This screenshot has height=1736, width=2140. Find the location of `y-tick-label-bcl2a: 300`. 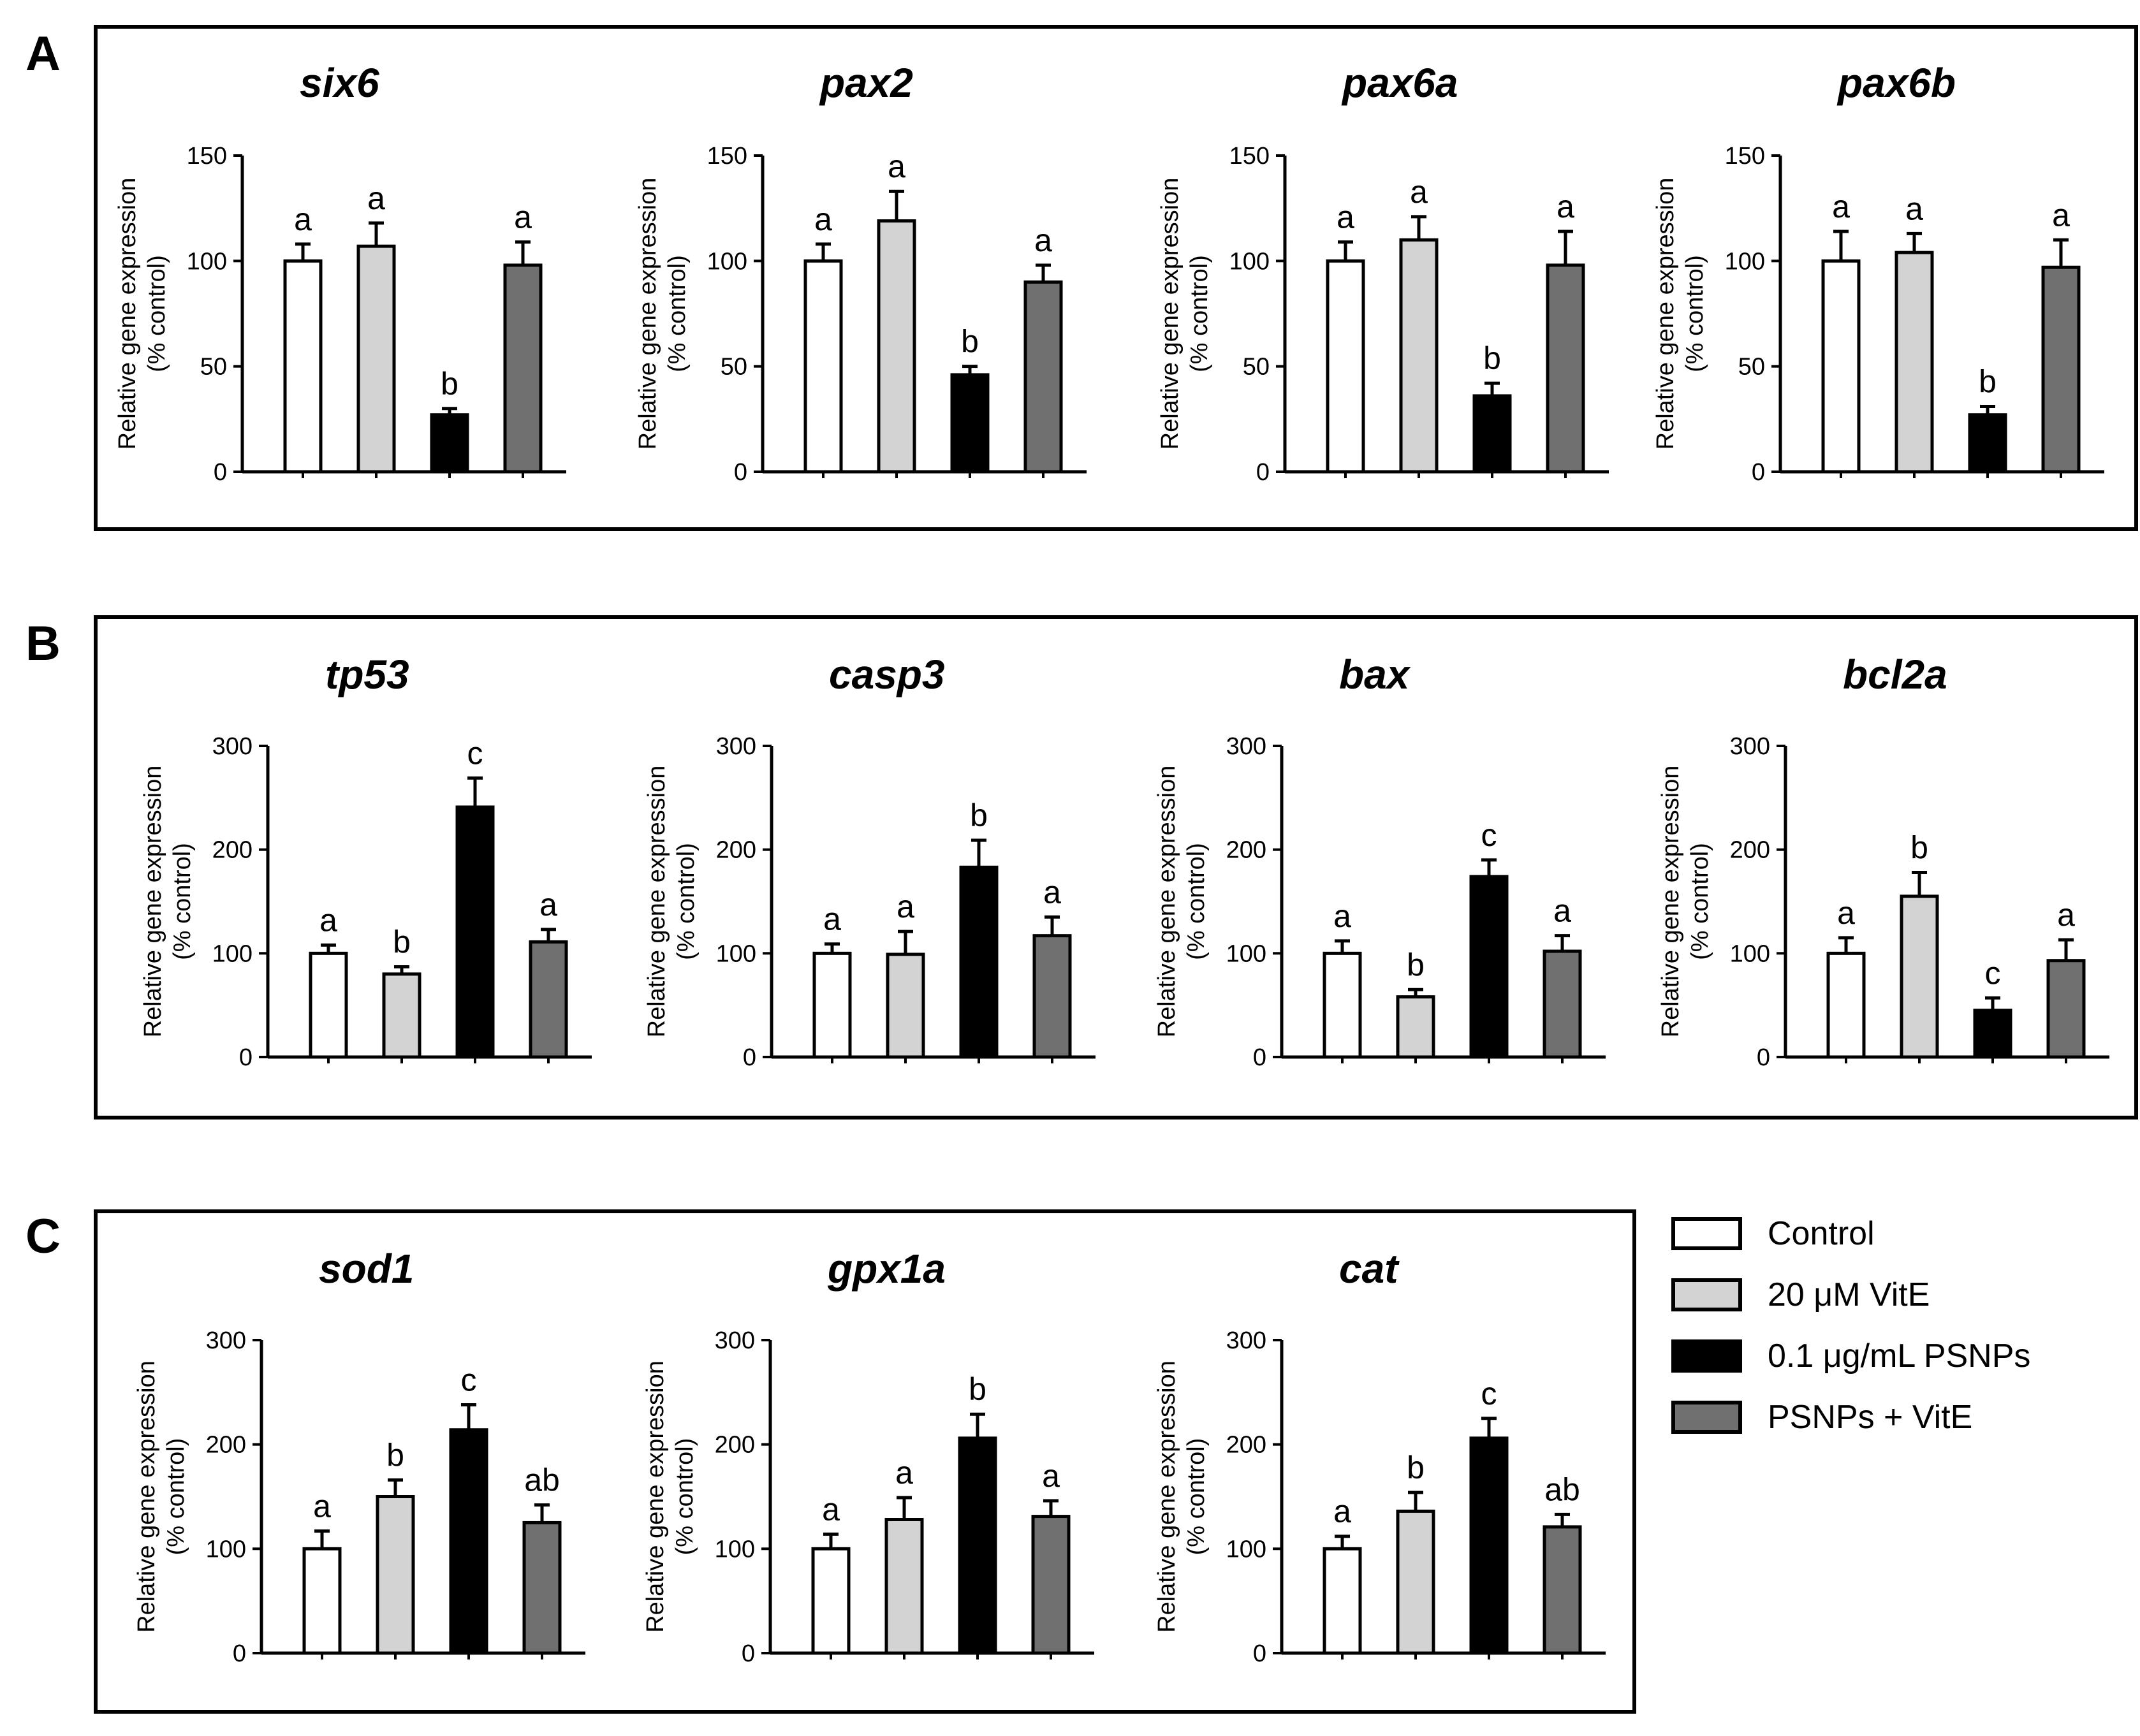

y-tick-label-bcl2a: 300 is located at coordinates (1750, 746).